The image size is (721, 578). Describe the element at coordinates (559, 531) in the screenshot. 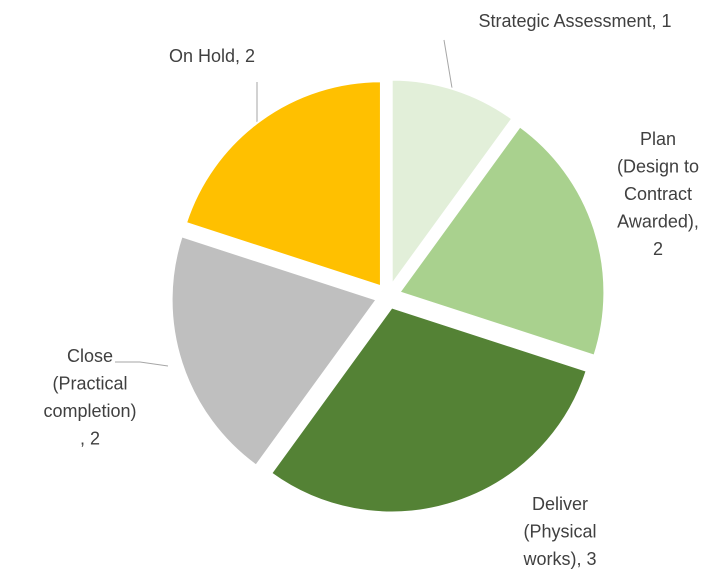

I see `data-label: (Physical` at that location.